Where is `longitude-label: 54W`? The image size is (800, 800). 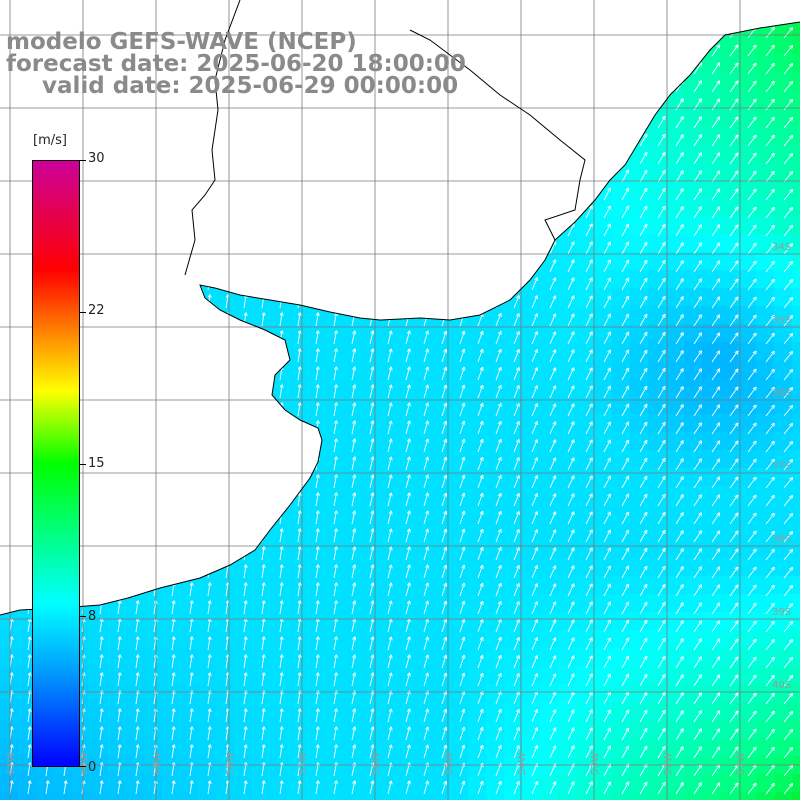
longitude-label: 54W is located at coordinates (522, 763).